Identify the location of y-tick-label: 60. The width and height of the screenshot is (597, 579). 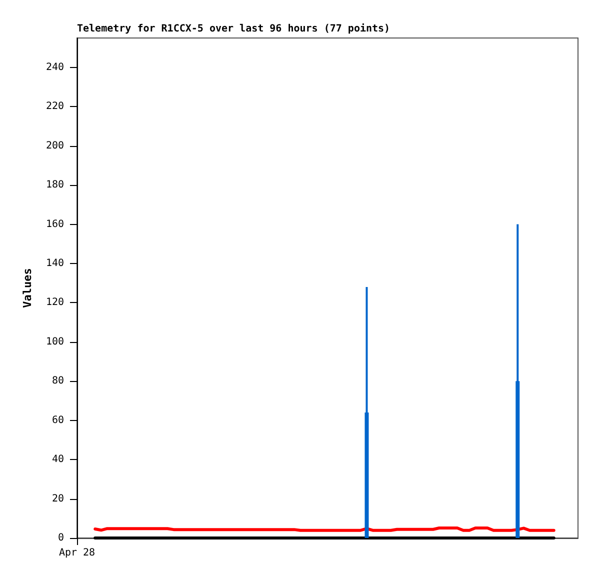
(58, 420).